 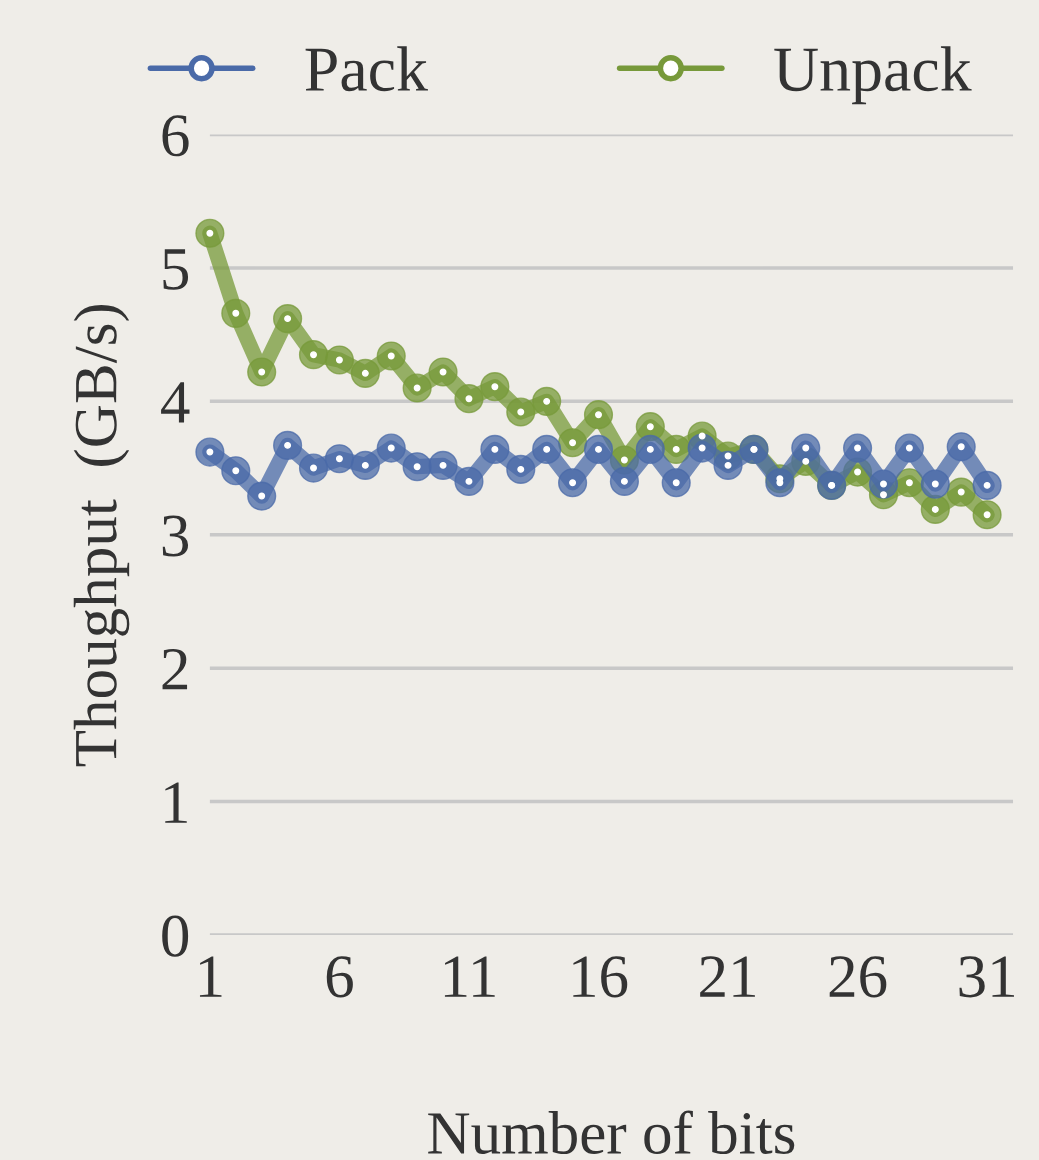 What do you see at coordinates (600, 977) in the screenshot?
I see `x-tick-label: 16` at bounding box center [600, 977].